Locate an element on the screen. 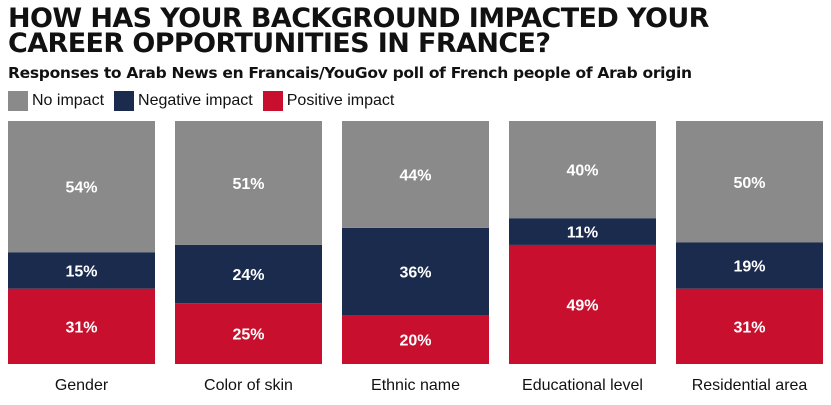  data-label-positive-impact-gender: 31% is located at coordinates (81, 327).